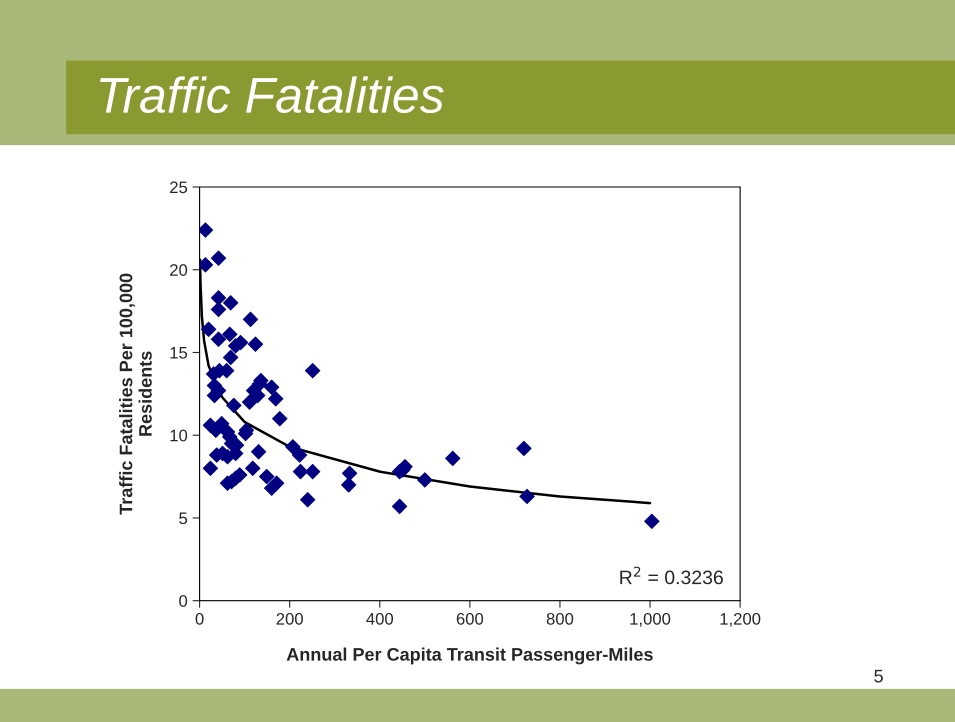 The image size is (955, 722). What do you see at coordinates (380, 618) in the screenshot?
I see `x-tick-label: 400` at bounding box center [380, 618].